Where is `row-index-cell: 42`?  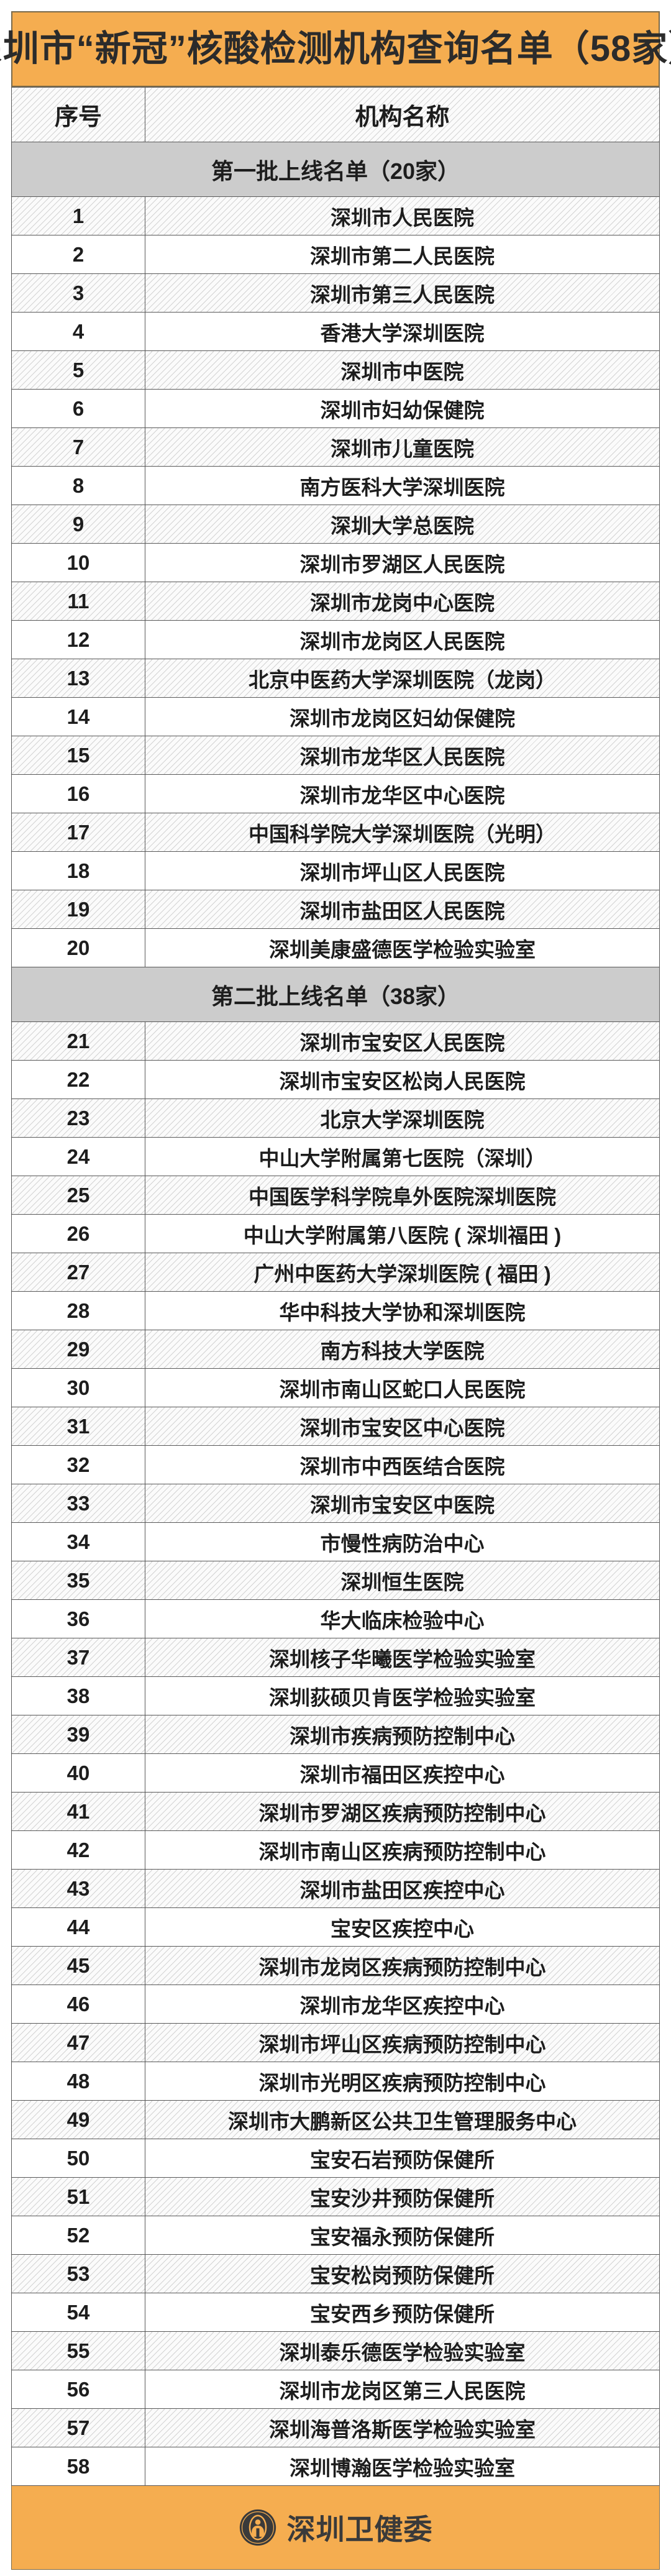
row-index-cell: 42 is located at coordinates (78, 1850).